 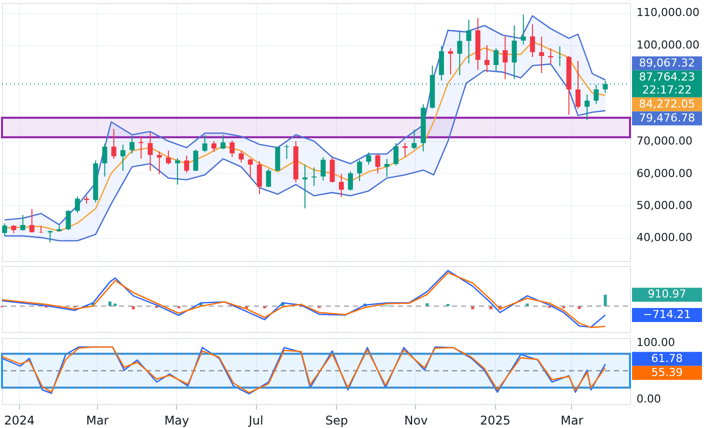 I want to click on text: 89,067.32, so click(x=667, y=63).